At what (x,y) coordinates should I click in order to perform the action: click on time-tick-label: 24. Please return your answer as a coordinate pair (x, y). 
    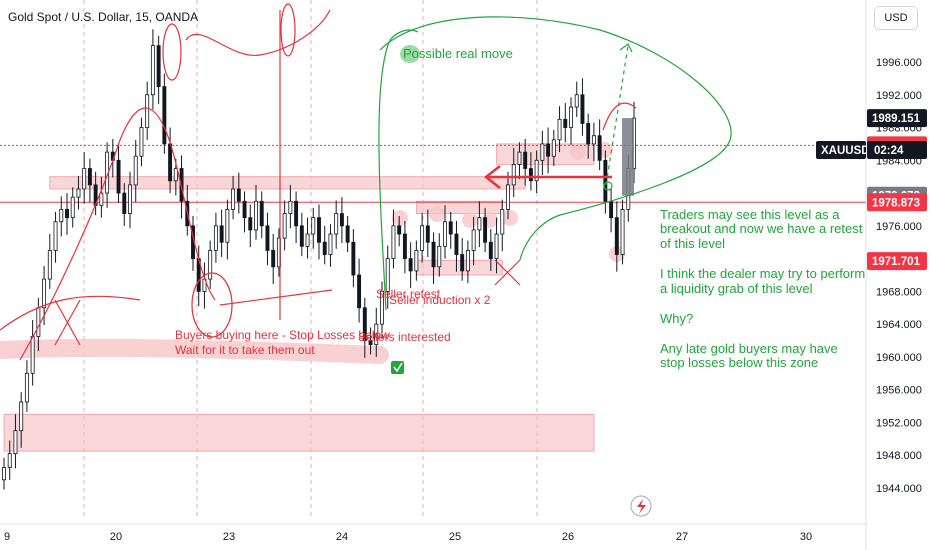
    Looking at the image, I should click on (342, 537).